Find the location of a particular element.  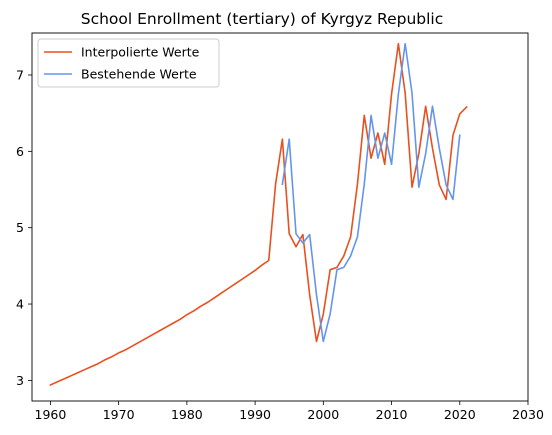

x-tick-label: 1970 is located at coordinates (119, 414).